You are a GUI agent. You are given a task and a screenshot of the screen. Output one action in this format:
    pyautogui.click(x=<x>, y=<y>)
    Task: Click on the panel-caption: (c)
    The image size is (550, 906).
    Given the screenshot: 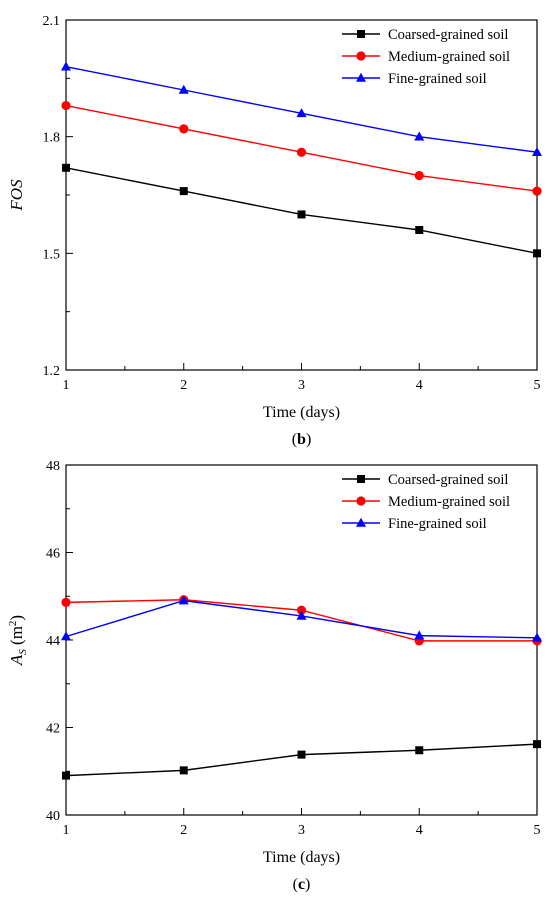 What is the action you would take?
    pyautogui.click(x=302, y=884)
    